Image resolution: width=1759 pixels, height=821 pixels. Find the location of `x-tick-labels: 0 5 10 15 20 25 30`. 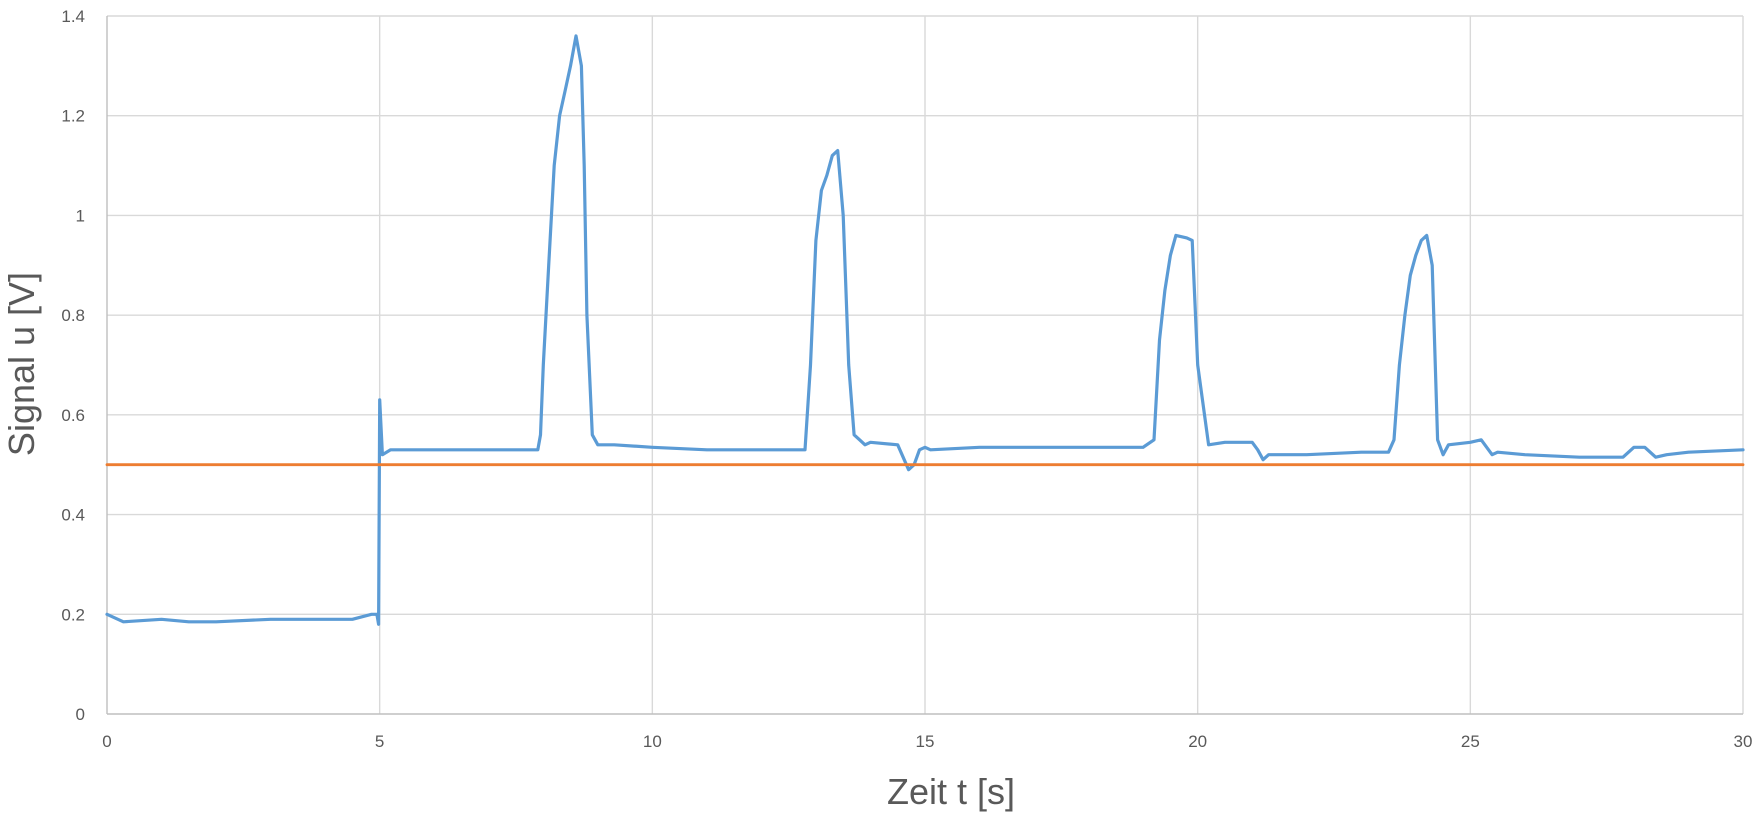

x-tick-labels: 0 5 10 15 20 25 30 is located at coordinates (927, 741).